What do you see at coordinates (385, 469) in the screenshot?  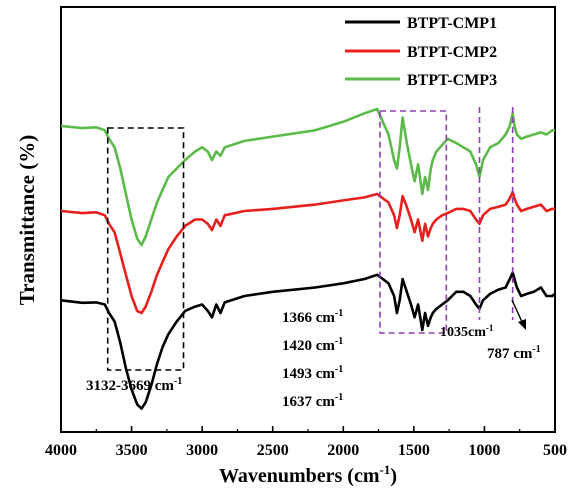 I see `x-axis-title-sup: -1` at bounding box center [385, 469].